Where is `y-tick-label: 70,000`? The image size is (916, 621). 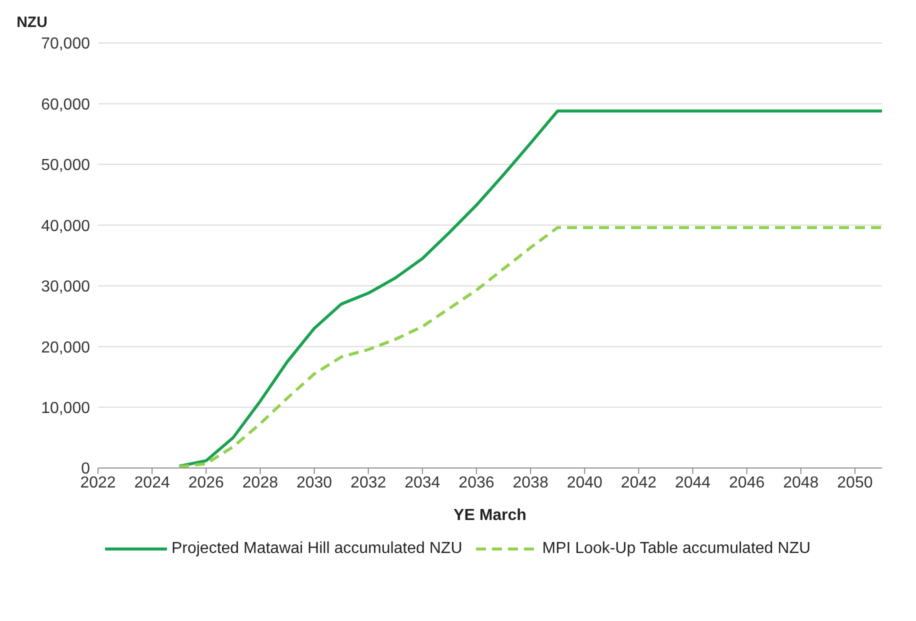 y-tick-label: 70,000 is located at coordinates (65, 44).